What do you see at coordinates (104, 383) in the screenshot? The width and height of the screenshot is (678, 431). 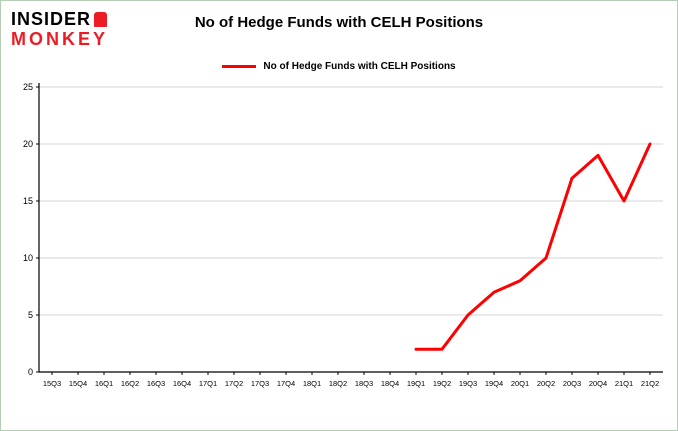 I see `x-tick-label: 16Q1` at bounding box center [104, 383].